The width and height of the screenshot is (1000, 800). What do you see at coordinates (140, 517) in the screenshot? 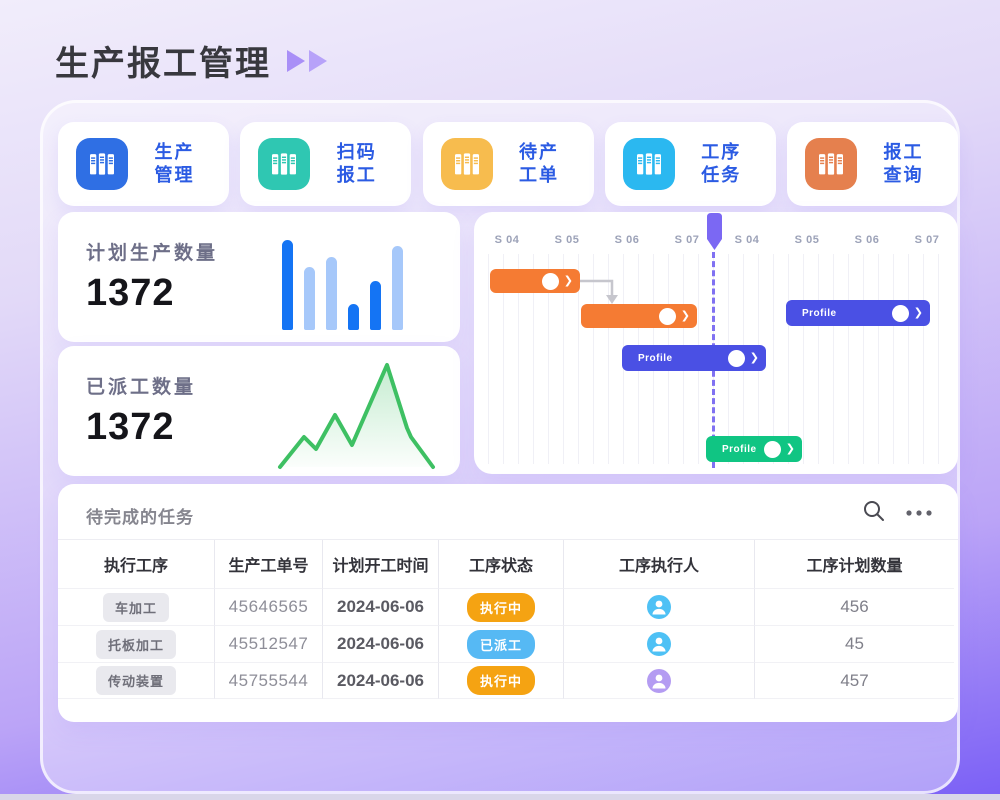
I see `tasks-title: 待完成的任务` at bounding box center [140, 517].